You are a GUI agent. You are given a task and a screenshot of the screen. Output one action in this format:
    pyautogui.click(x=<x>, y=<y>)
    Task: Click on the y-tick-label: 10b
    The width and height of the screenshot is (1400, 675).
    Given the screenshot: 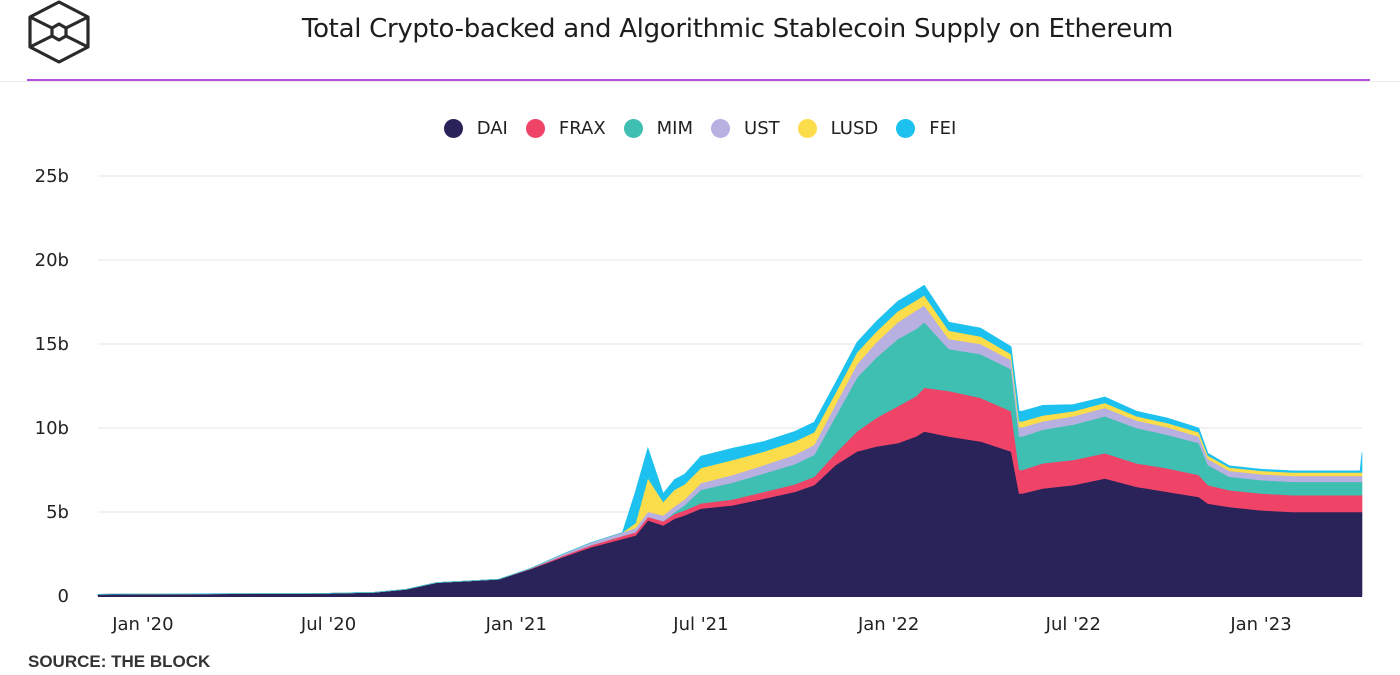 What is the action you would take?
    pyautogui.click(x=52, y=428)
    